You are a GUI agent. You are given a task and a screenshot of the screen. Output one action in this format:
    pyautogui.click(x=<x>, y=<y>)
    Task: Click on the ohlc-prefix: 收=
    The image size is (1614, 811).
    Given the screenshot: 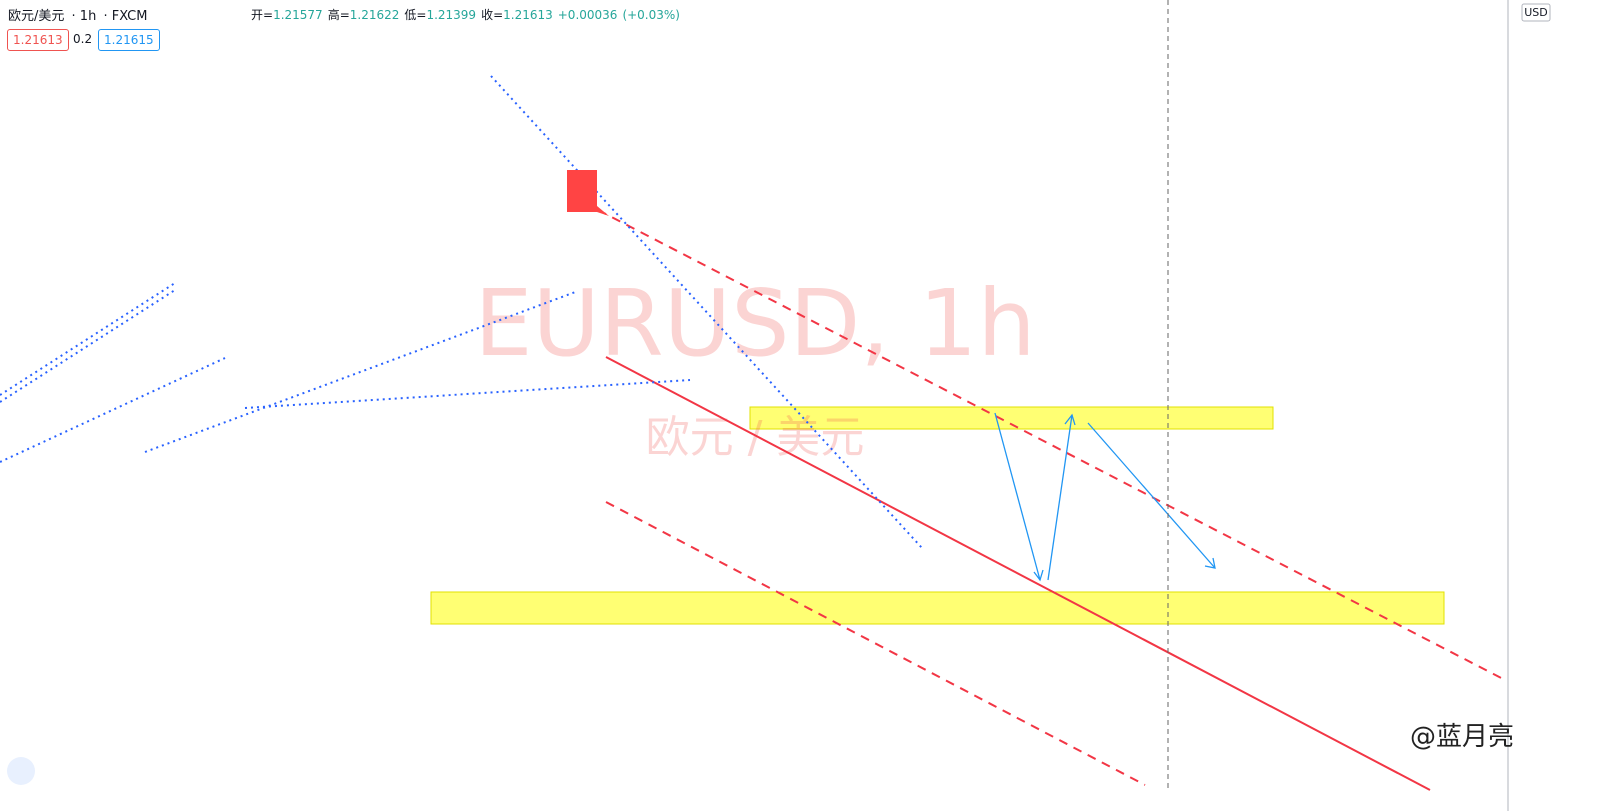 What is the action you would take?
    pyautogui.click(x=492, y=15)
    